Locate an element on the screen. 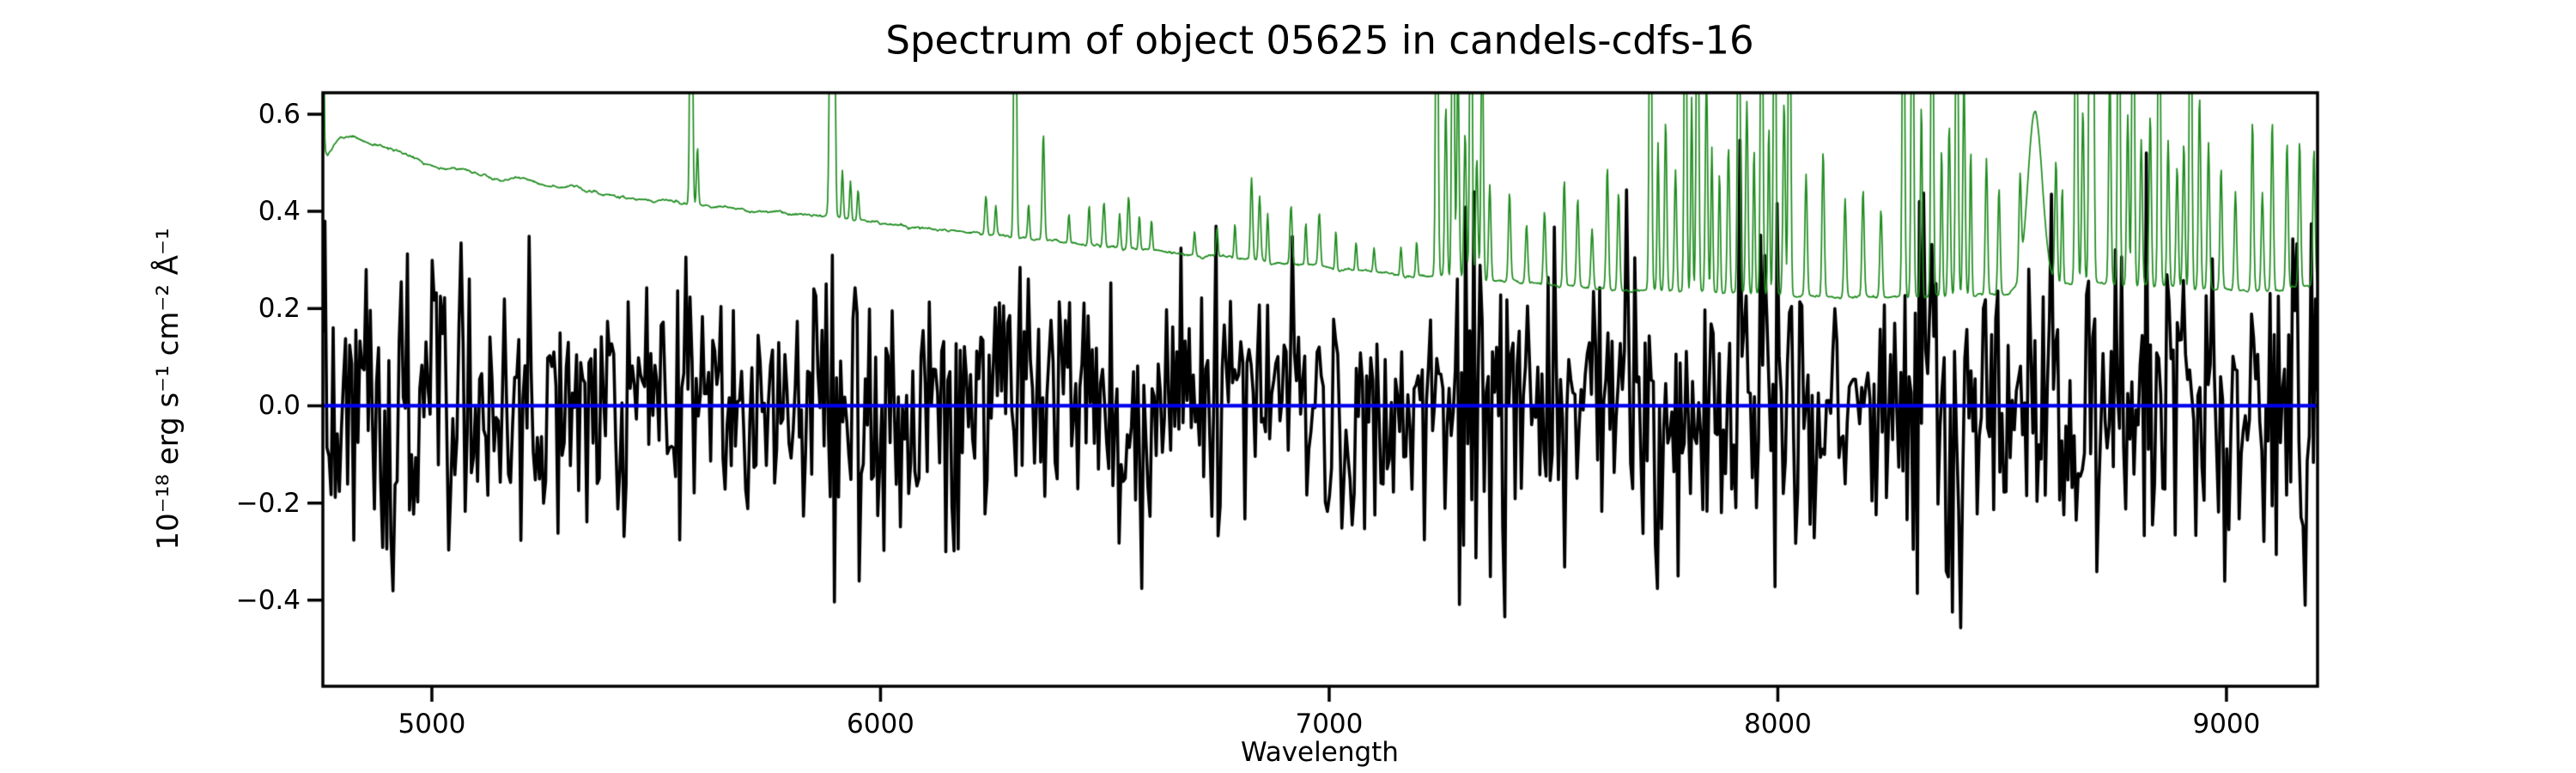  y-tick-label: 0.2 is located at coordinates (280, 309).